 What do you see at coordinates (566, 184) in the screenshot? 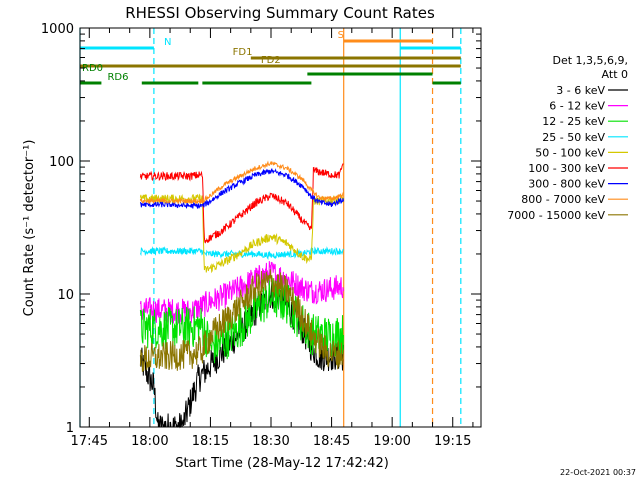
I see `legend-label: 300 - 800 keV` at bounding box center [566, 184].